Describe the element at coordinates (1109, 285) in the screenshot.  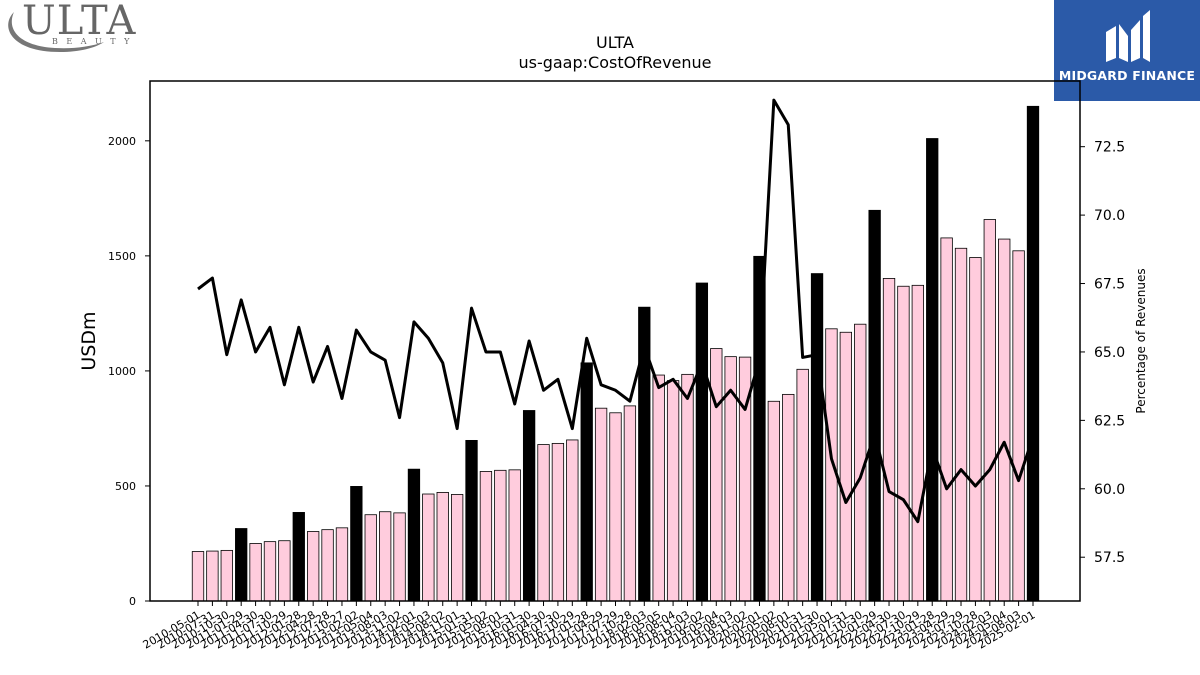
I see `y2-tick-label: 67.5` at that location.